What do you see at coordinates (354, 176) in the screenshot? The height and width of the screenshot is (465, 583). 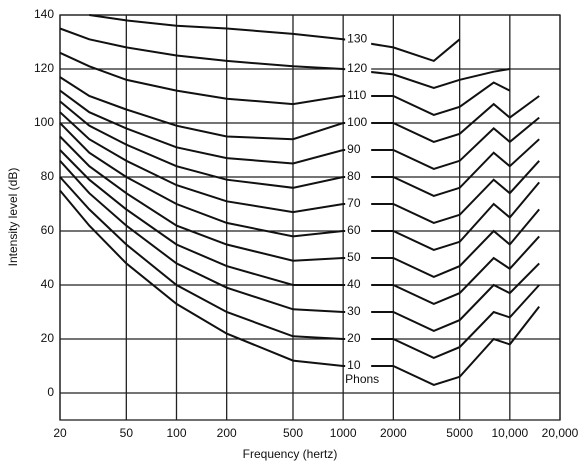 I see `curve-label: 80` at bounding box center [354, 176].